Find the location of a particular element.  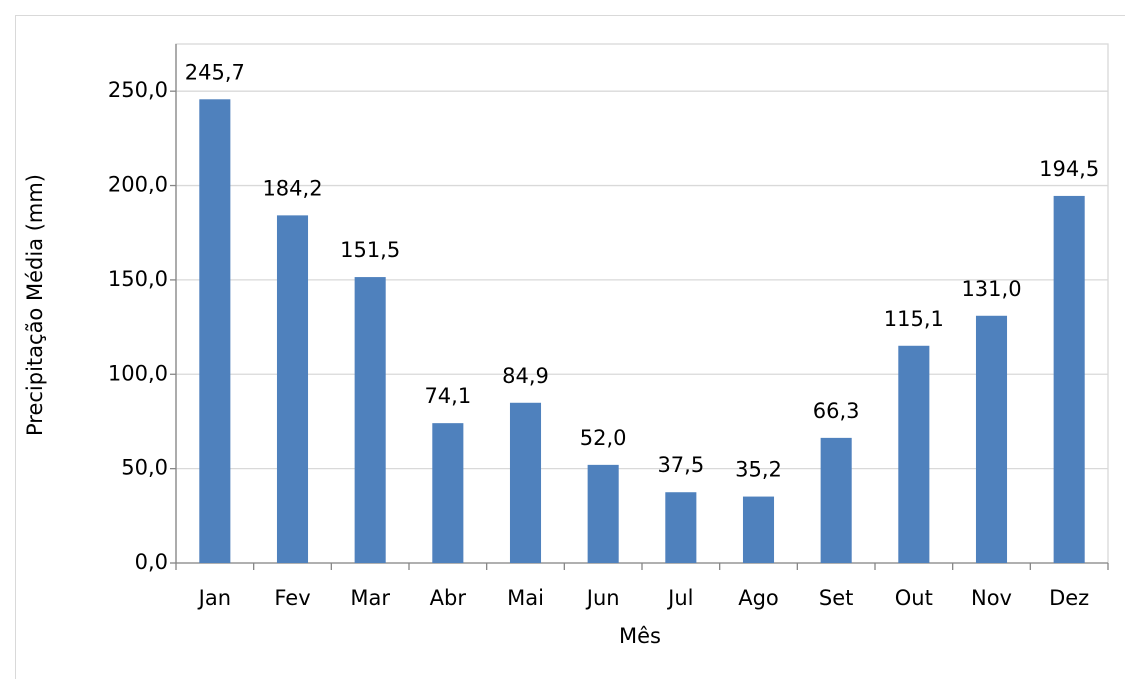

x-tick-label: Jun is located at coordinates (602, 598).